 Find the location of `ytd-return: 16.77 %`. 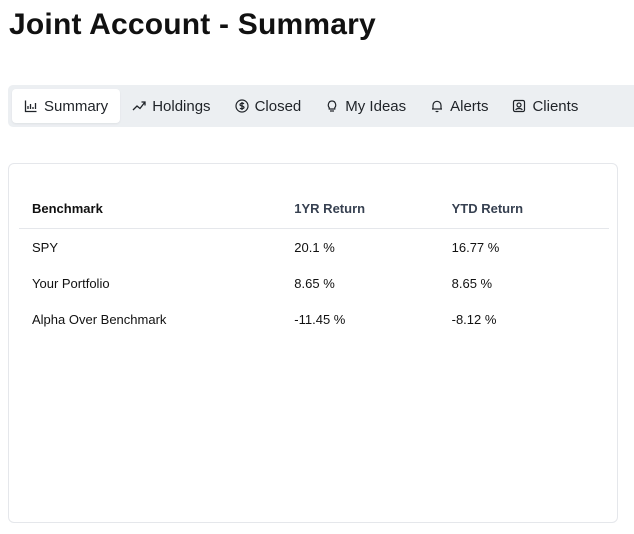

ytd-return: 16.77 % is located at coordinates (475, 247).